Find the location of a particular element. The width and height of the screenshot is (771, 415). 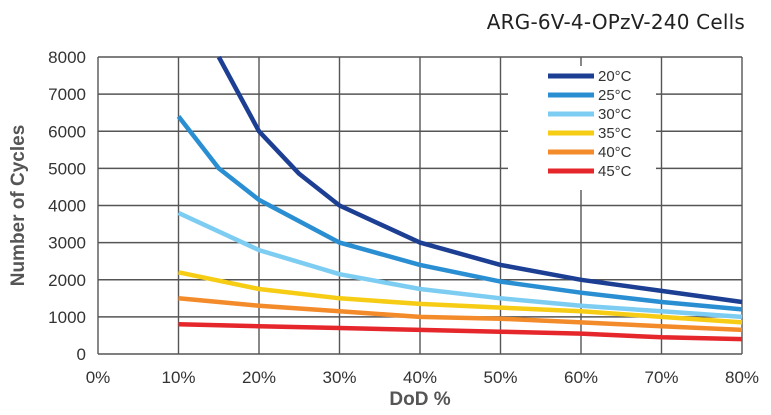

x-tick-label: 70% is located at coordinates (661, 377).